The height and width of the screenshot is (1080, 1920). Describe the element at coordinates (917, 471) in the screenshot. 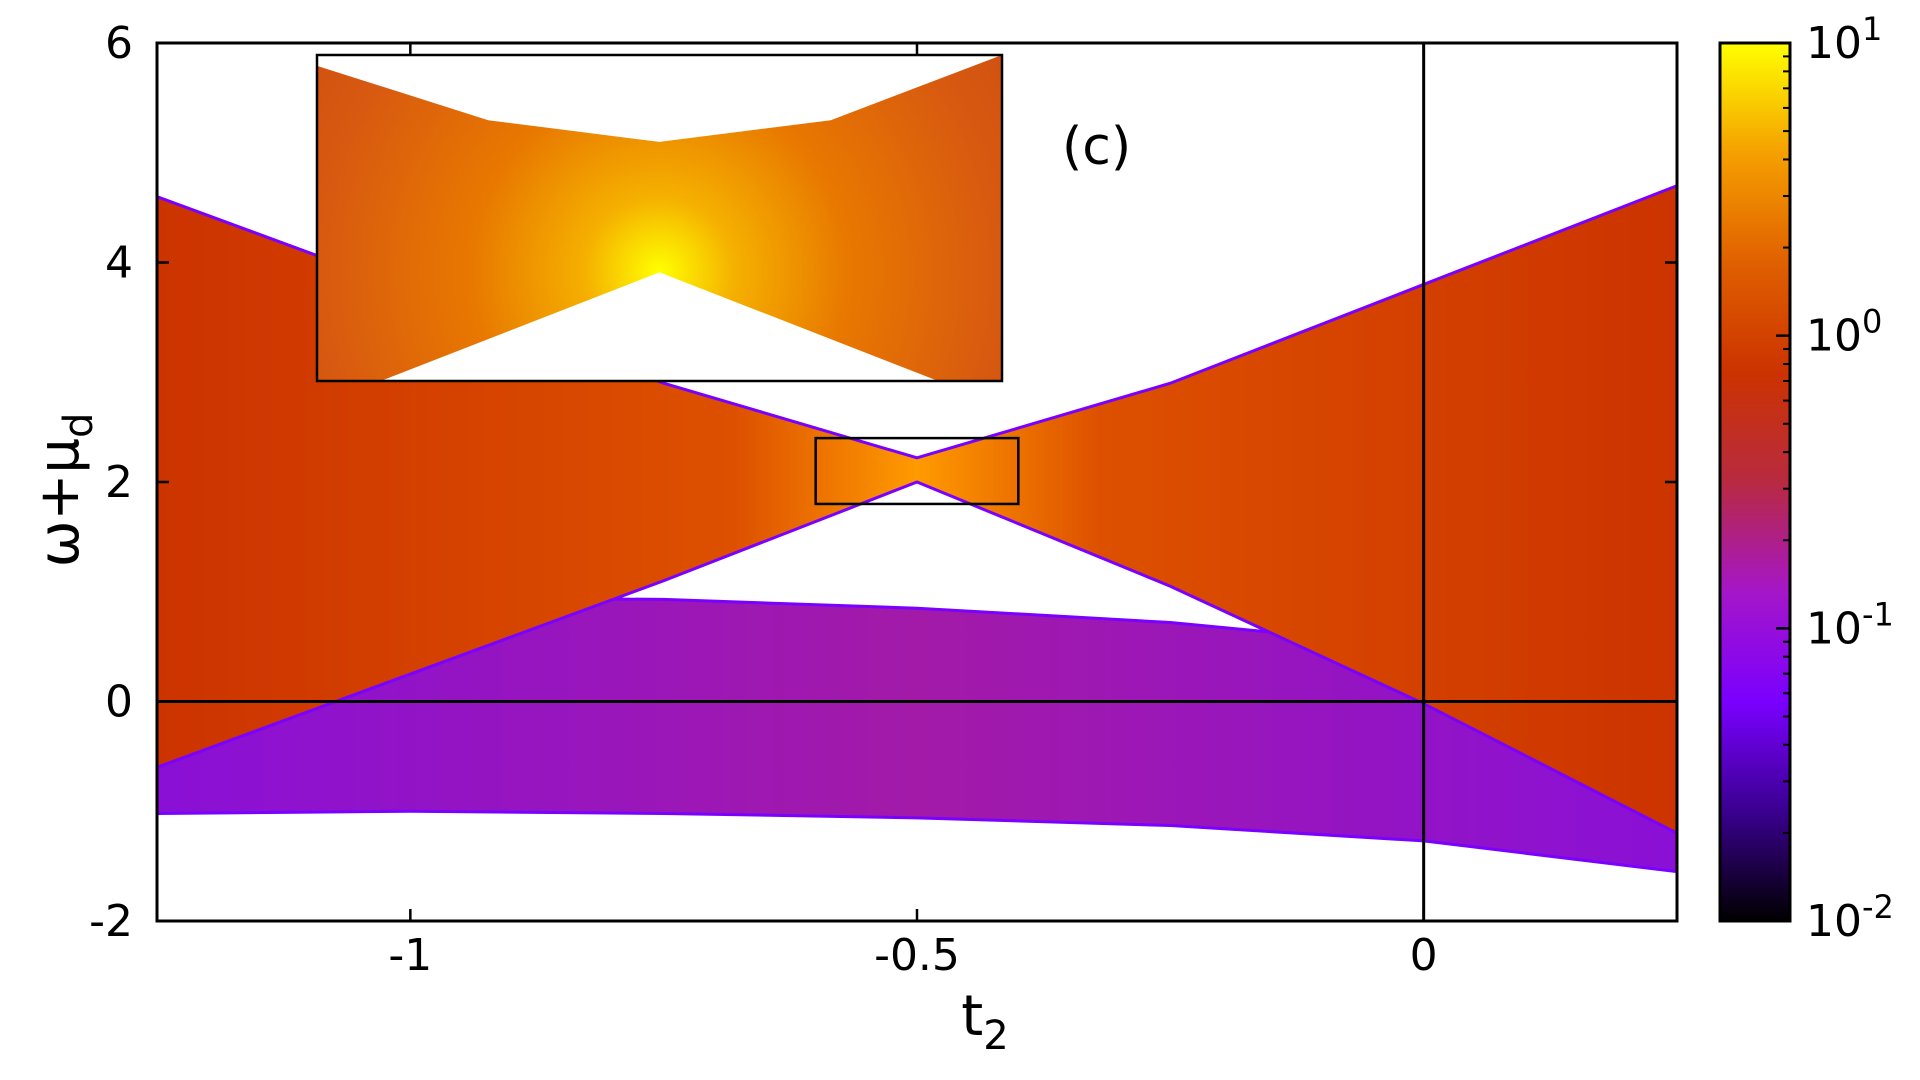

I see `zoom-region-box` at that location.